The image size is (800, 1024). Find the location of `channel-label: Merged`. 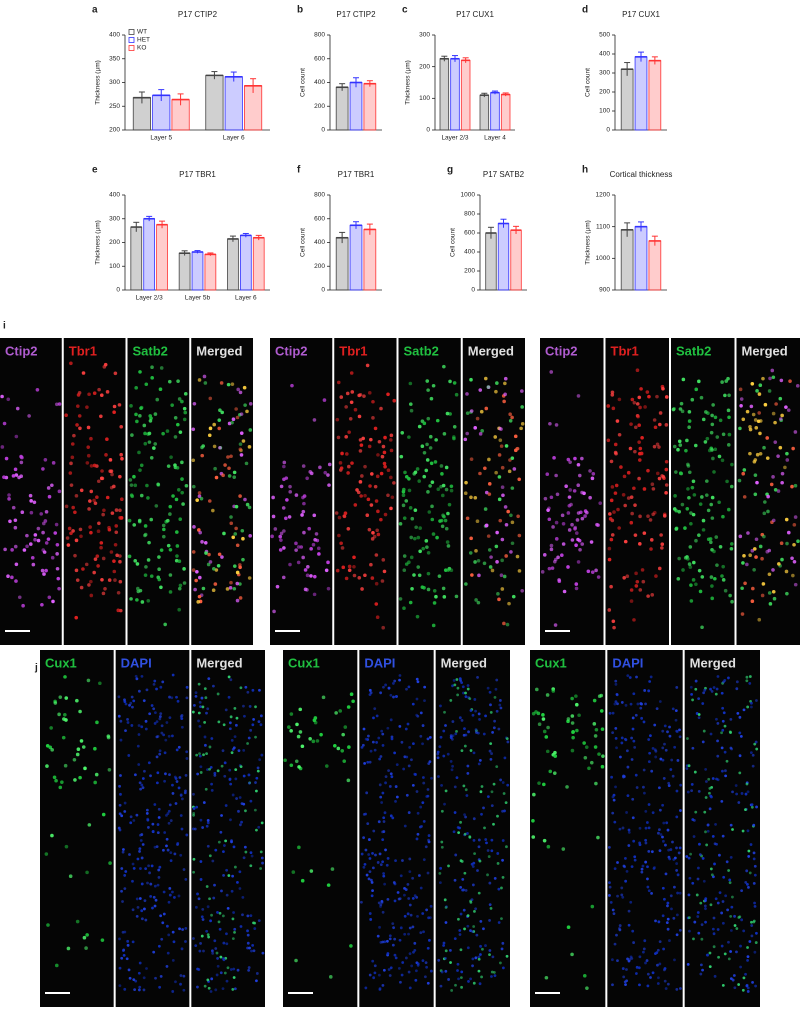

channel-label: Merged is located at coordinates (464, 662).